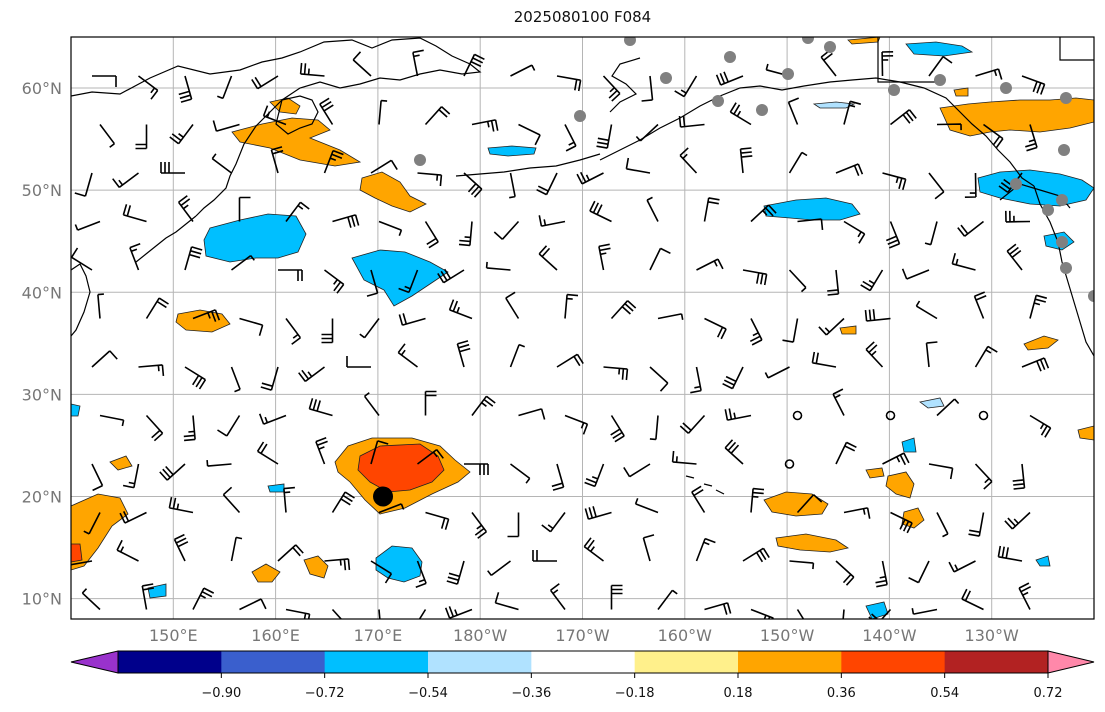 This screenshot has width=1105, height=712. What do you see at coordinates (1048, 693) in the screenshot?
I see `colorbar-tick-label: 0.72` at bounding box center [1048, 693].